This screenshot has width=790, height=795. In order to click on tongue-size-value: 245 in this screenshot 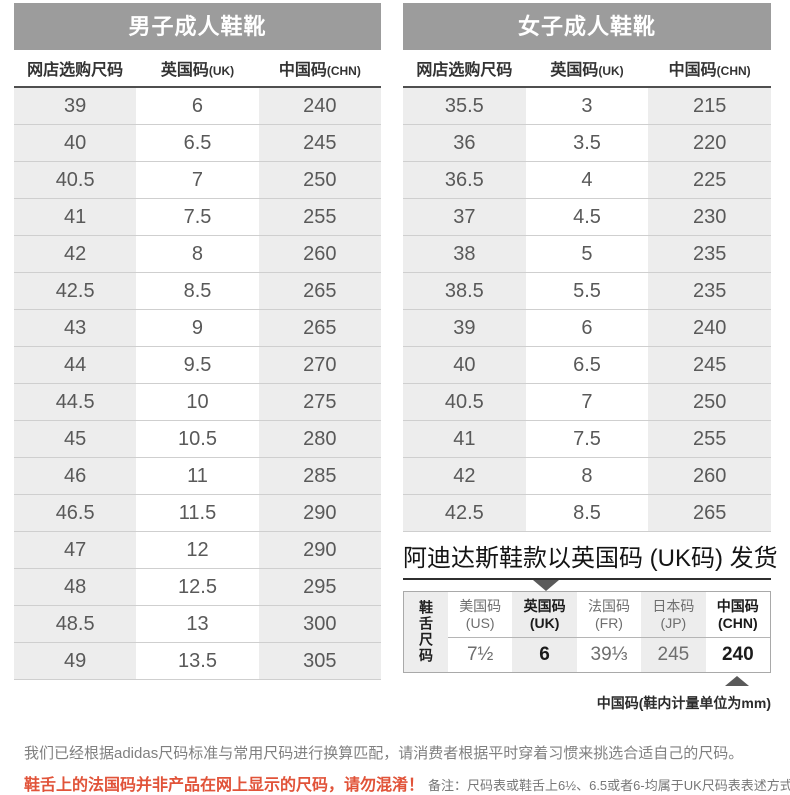, I will do `click(673, 655)`.